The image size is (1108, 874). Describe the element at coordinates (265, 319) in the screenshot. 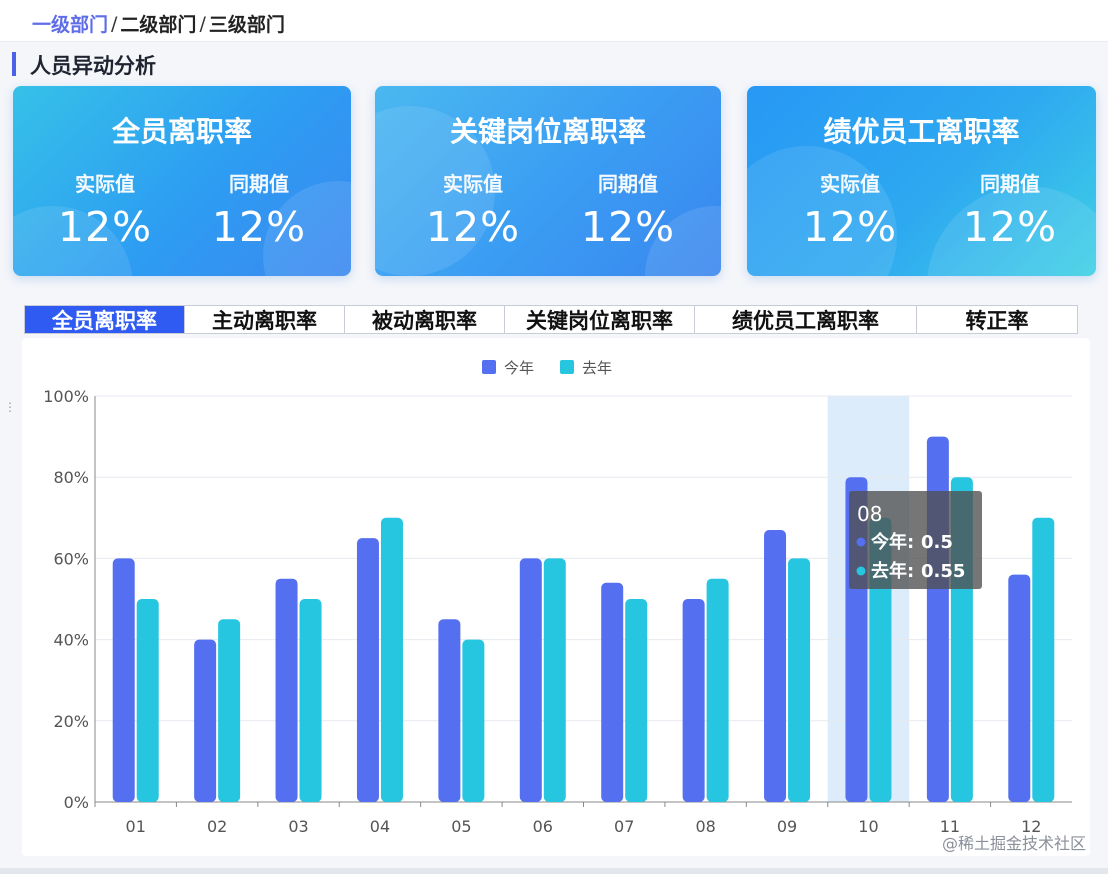

I see `tab-voluntary-turnover: 主动离职率` at that location.